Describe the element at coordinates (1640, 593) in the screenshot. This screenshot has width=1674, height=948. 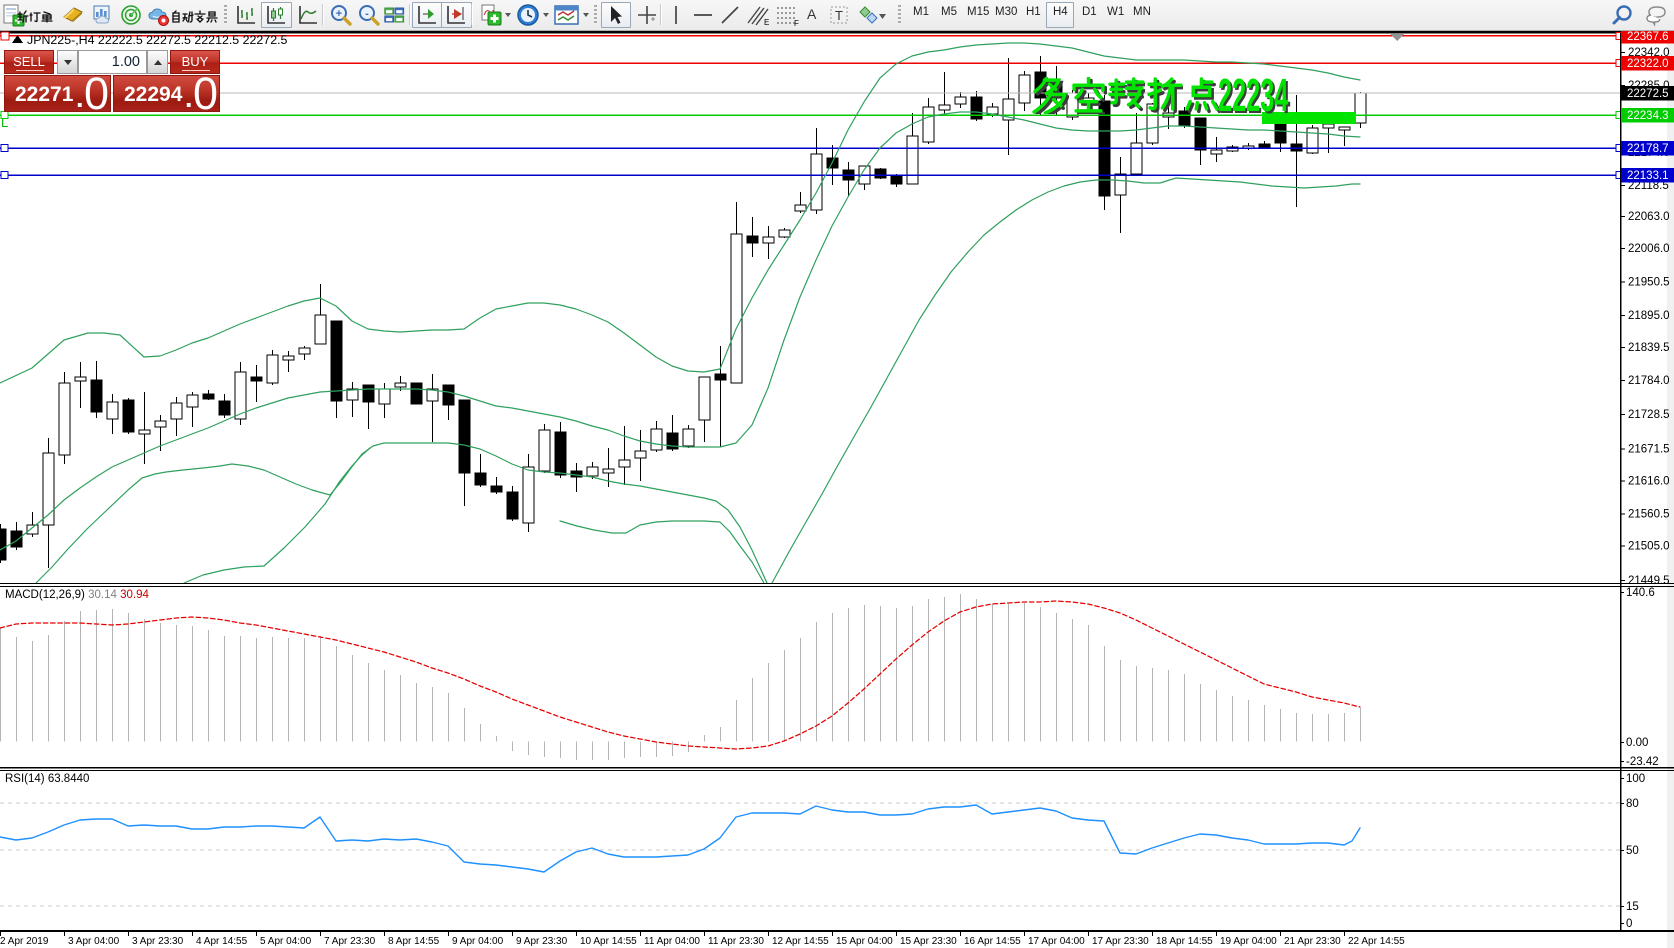
I see `svg-text: 140.6` at that location.